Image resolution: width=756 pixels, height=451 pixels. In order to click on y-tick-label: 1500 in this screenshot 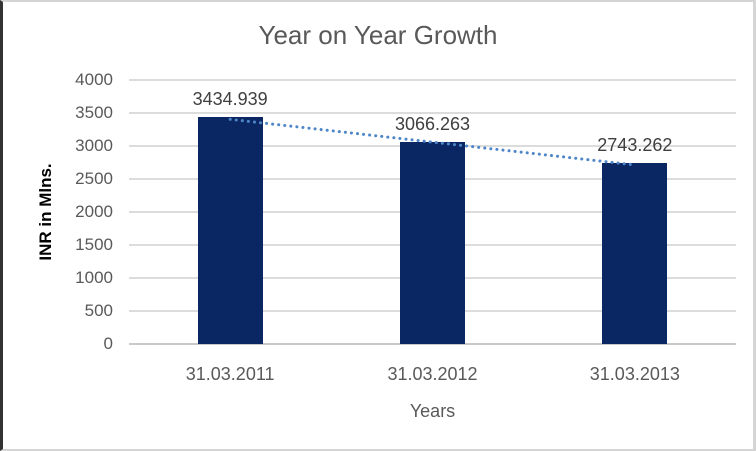, I will do `click(94, 244)`.